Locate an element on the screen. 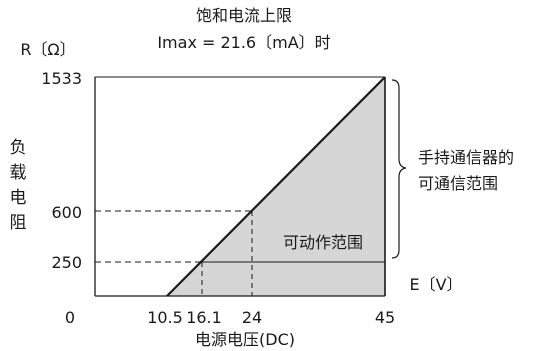 This screenshot has width=537, height=351. x-axis-label: 电源电压(DC) is located at coordinates (245, 339).